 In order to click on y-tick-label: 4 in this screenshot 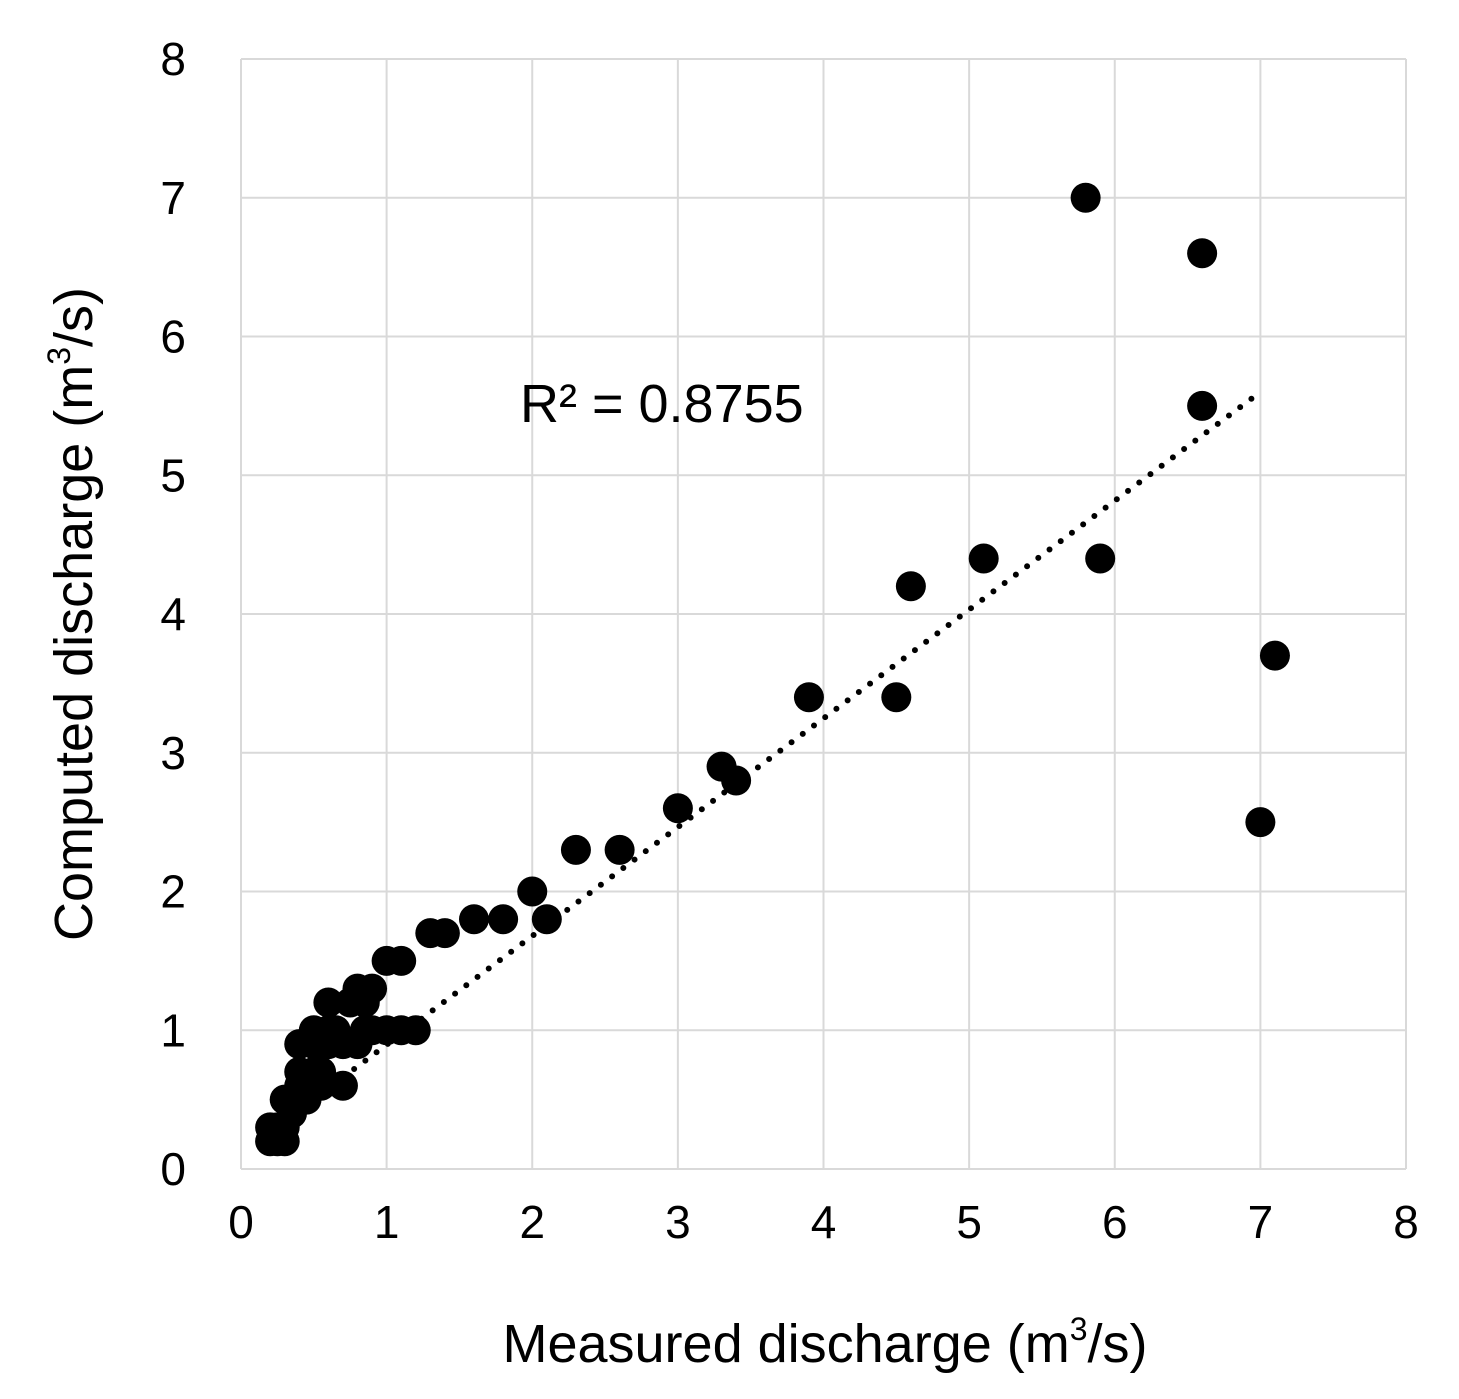, I will do `click(173, 614)`.